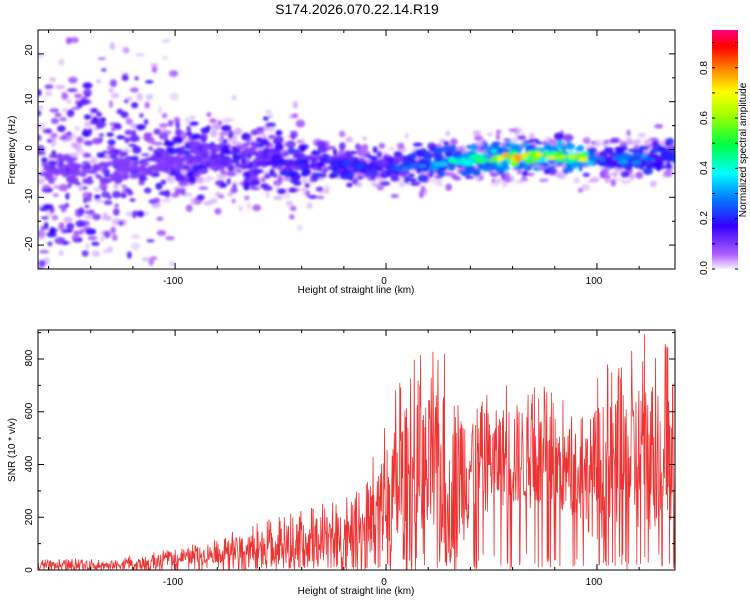 The image size is (750, 600). Describe the element at coordinates (29, 50) in the screenshot. I see `spectrogram-ytick-label: 20` at that location.